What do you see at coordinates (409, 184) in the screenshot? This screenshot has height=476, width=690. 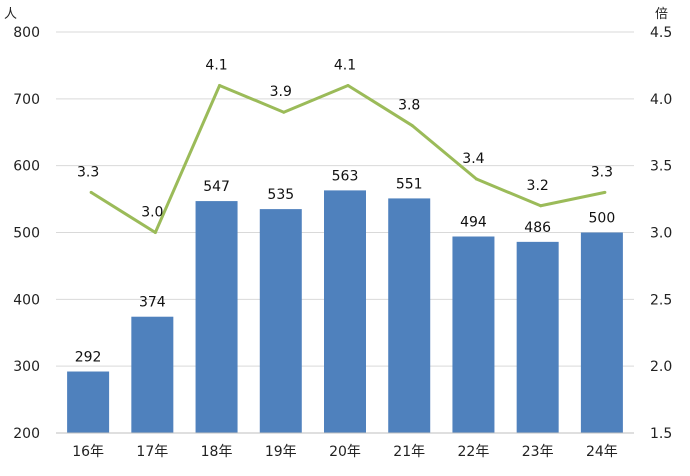 I see `bar-data-label: 551` at bounding box center [409, 184].